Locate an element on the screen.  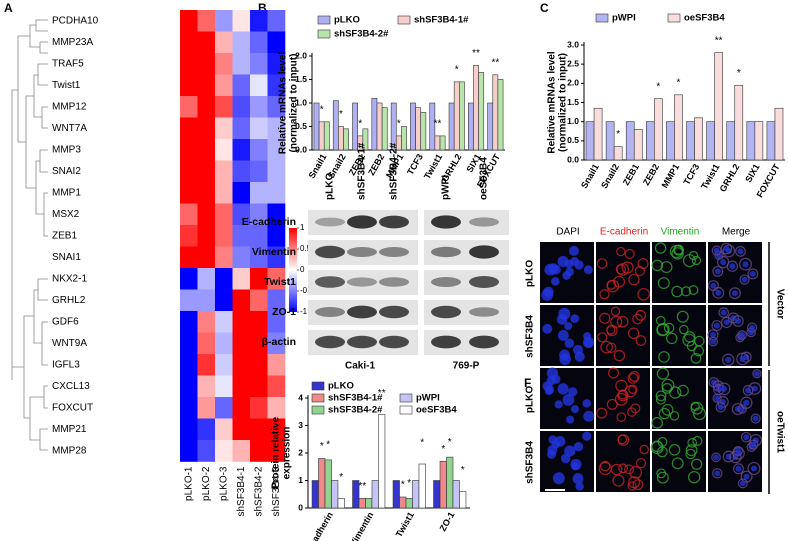
row-label: SNAI1 is located at coordinates (66, 257).